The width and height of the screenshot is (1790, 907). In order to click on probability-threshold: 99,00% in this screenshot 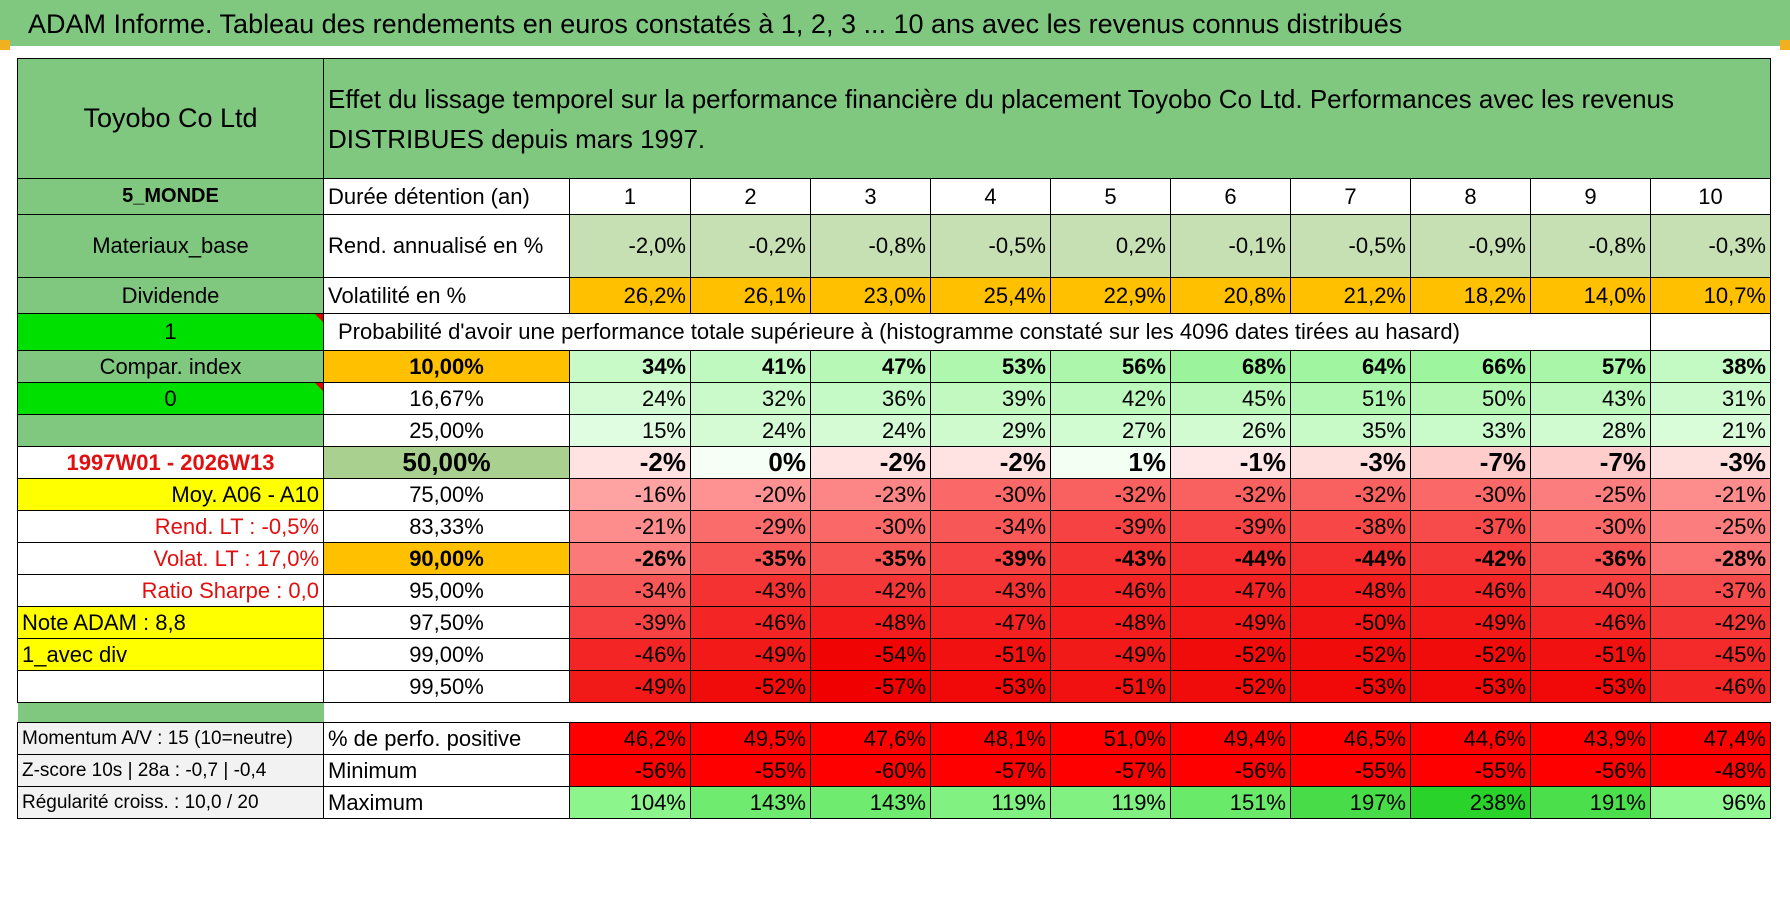, I will do `click(446, 654)`.